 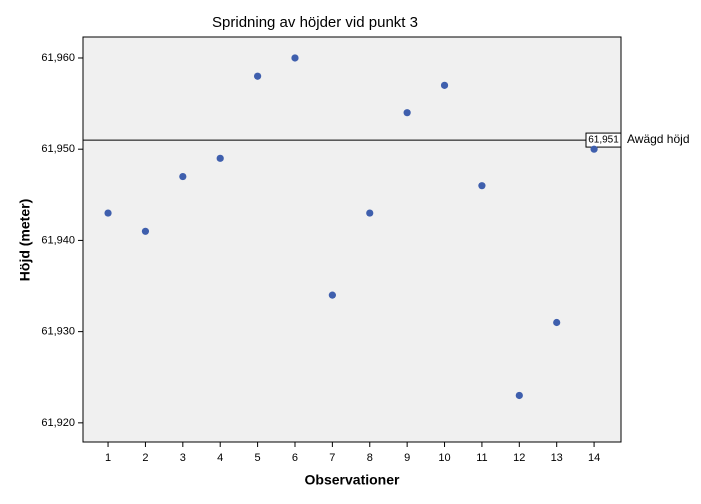 I want to click on y-tick-label: 61,940, so click(x=58, y=240).